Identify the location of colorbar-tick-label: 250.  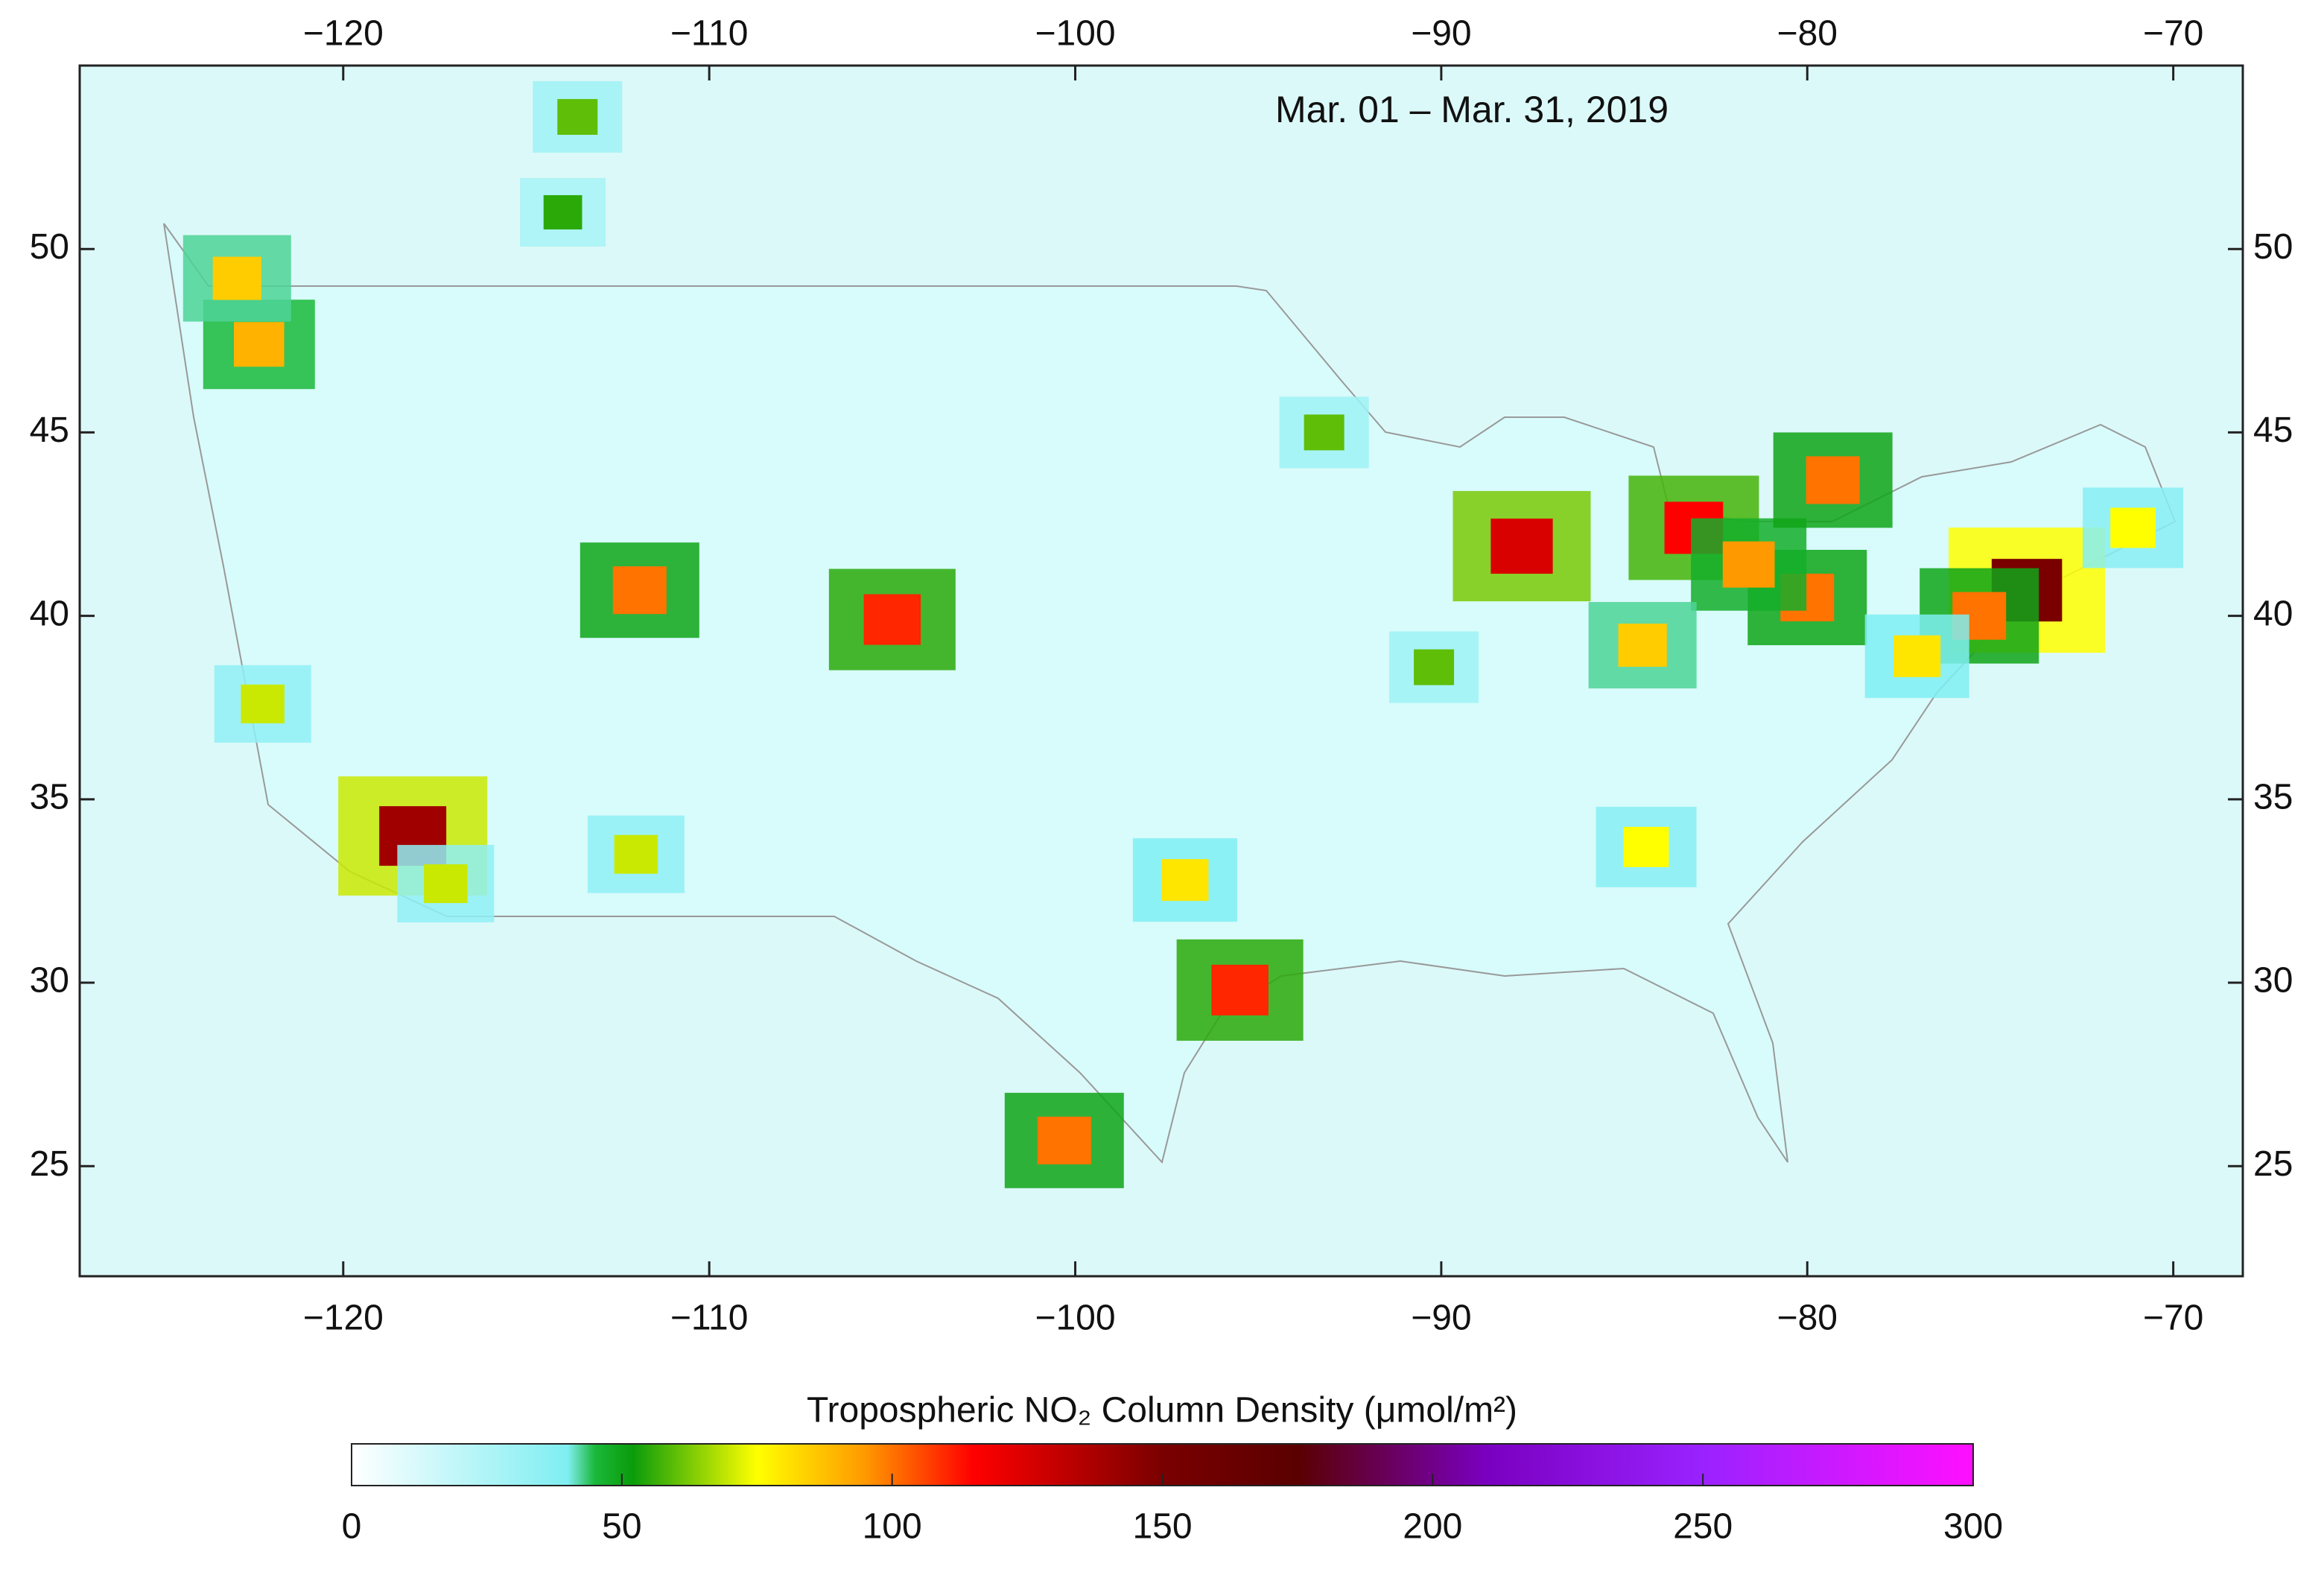
(1703, 1527).